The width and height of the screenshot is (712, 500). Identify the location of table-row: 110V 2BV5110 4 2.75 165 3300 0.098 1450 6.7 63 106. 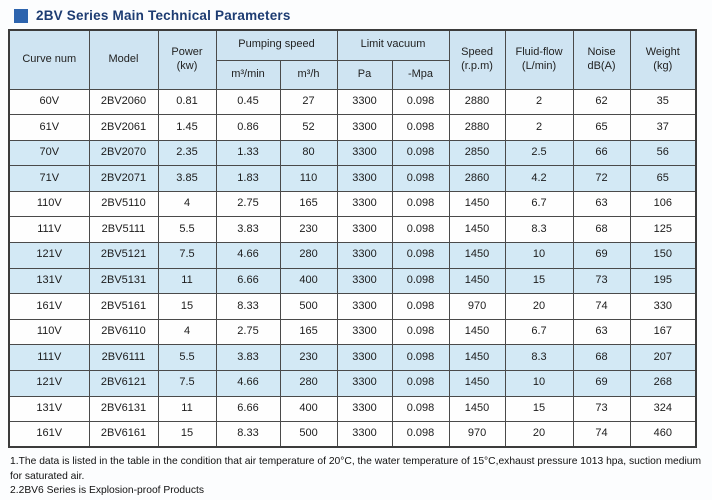
(352, 204).